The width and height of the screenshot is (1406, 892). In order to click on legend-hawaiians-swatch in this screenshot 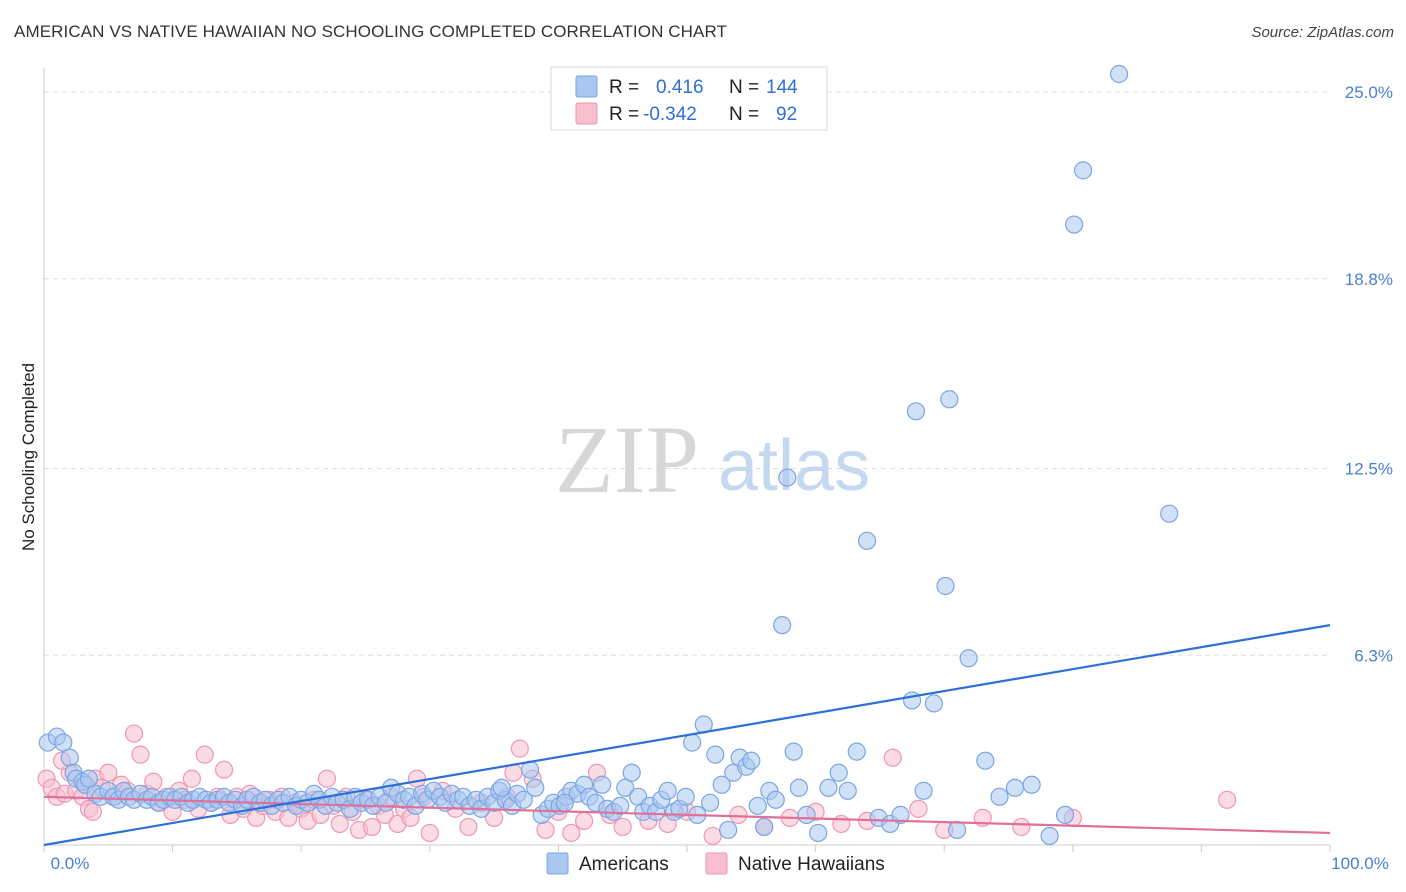, I will do `click(586, 113)`.